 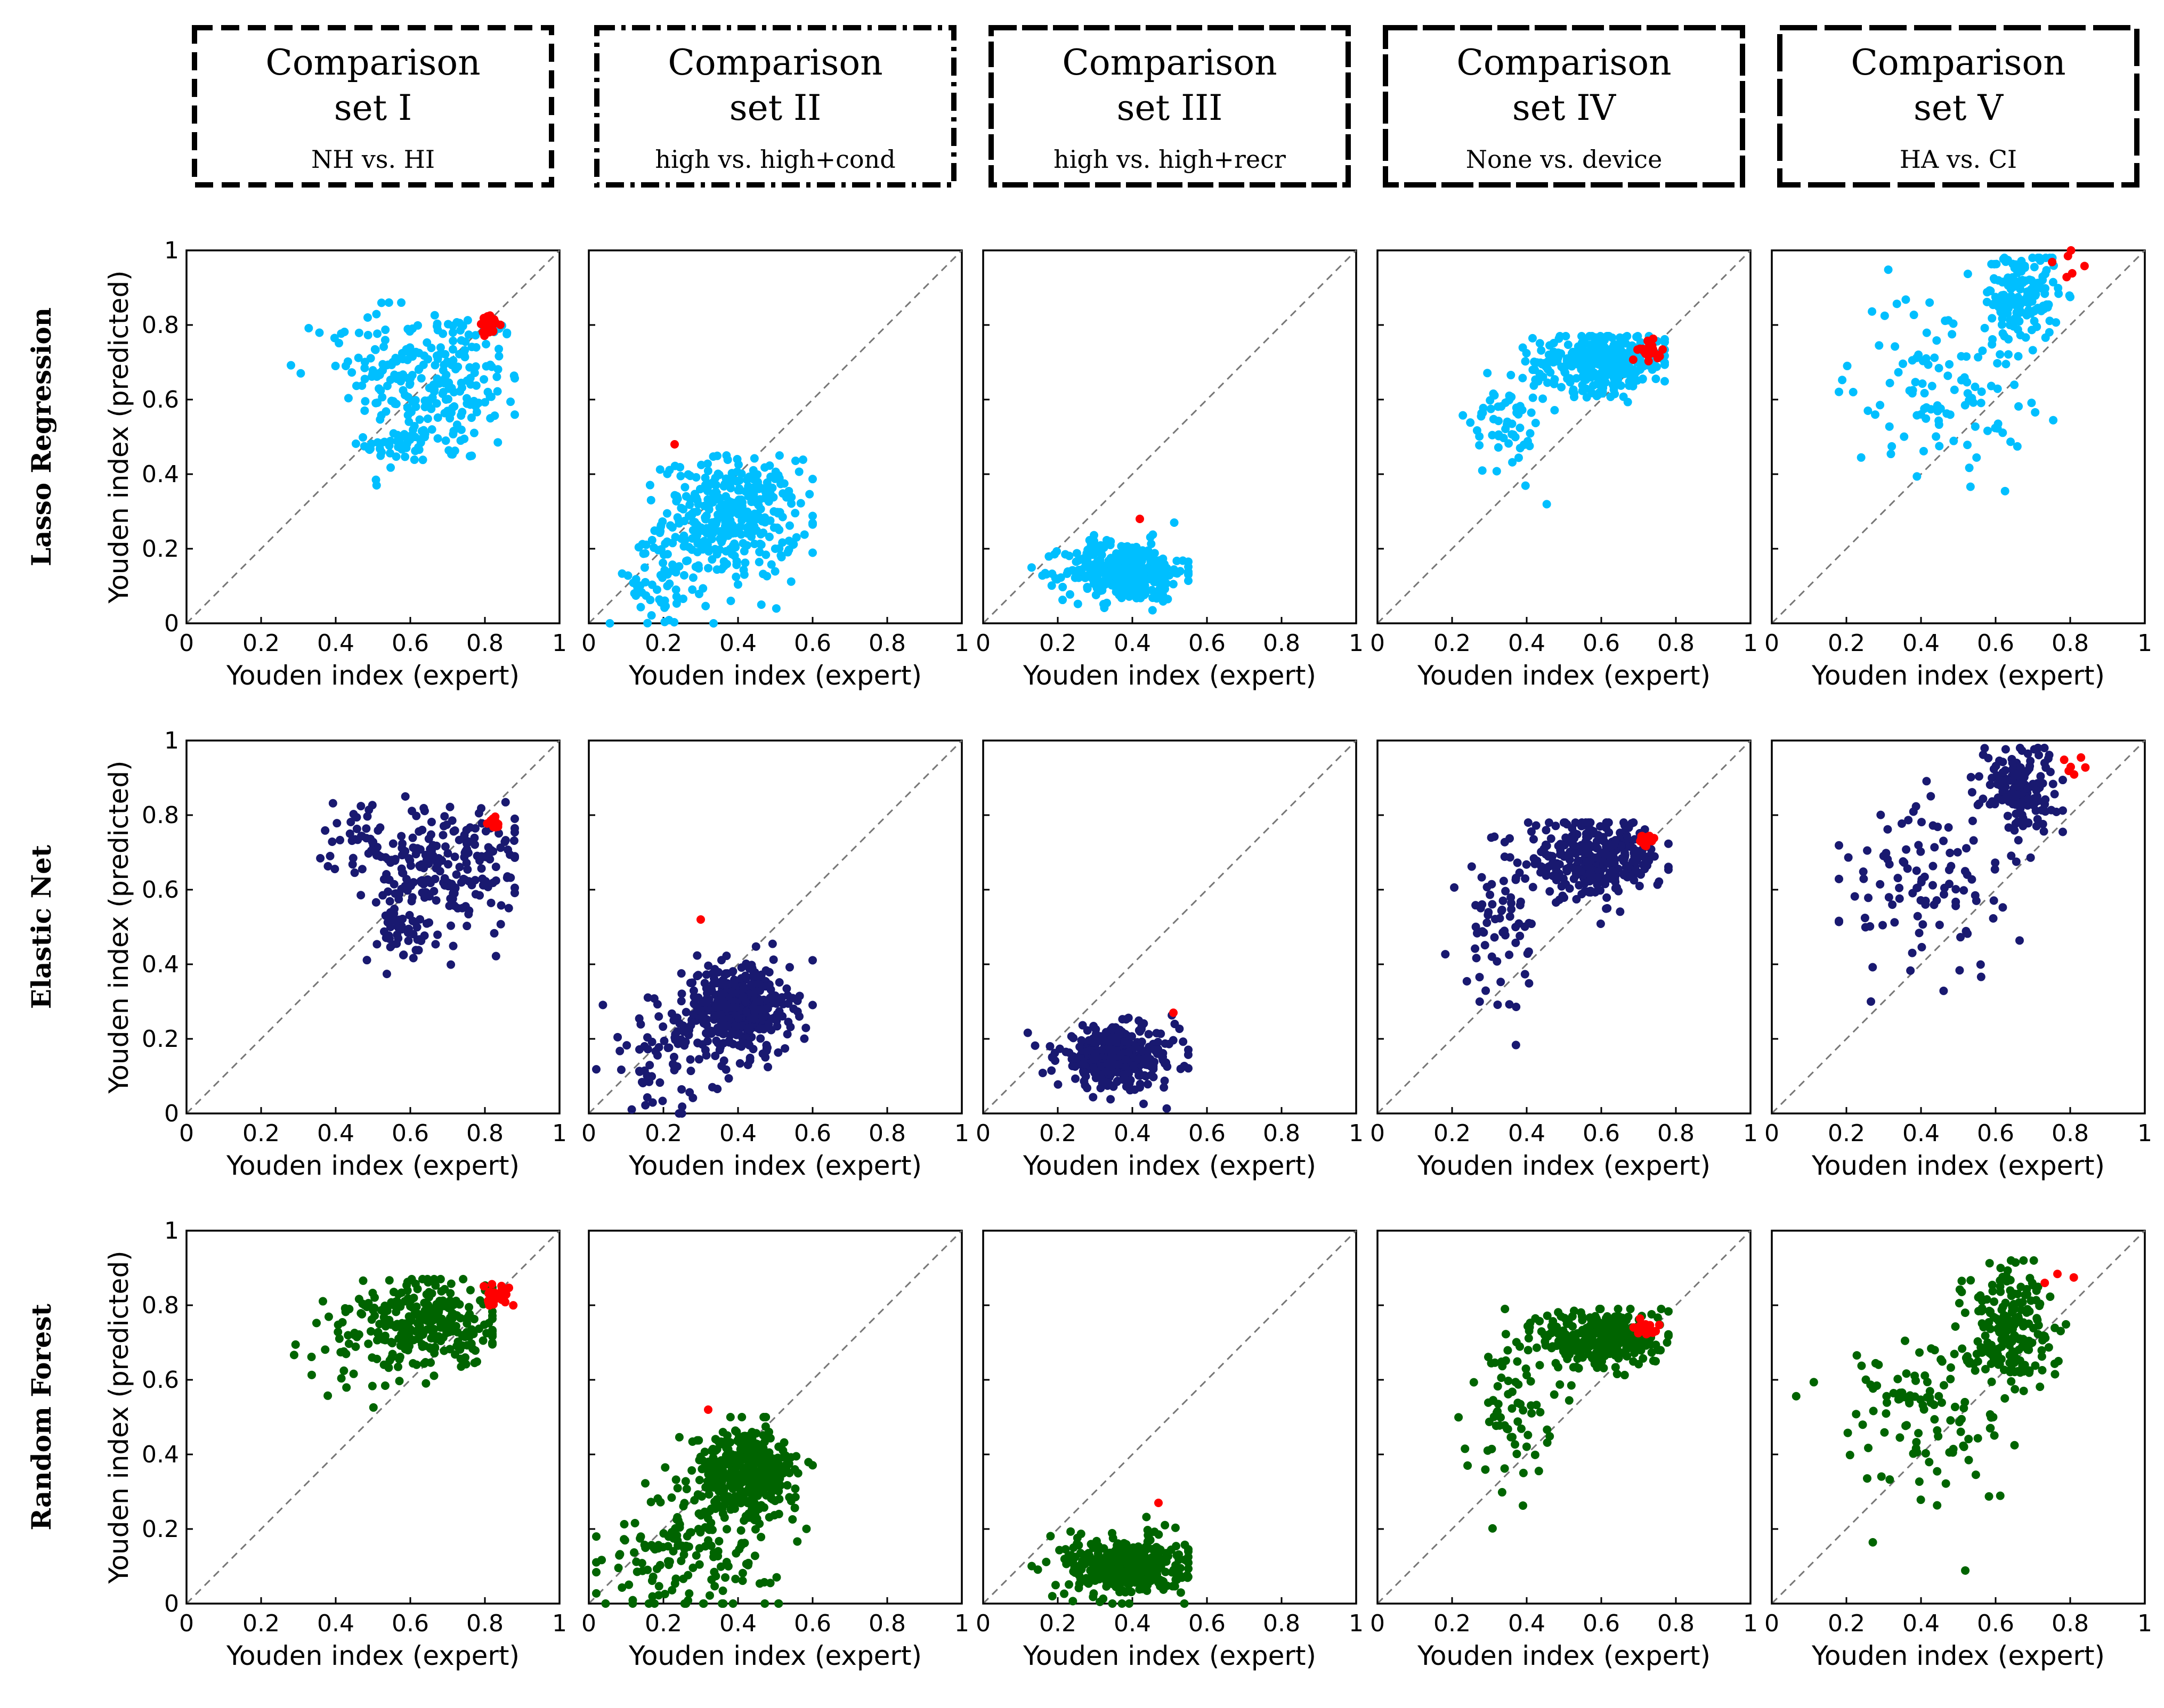 What do you see at coordinates (1750, 643) in the screenshot?
I see `x-tick-label: 1` at bounding box center [1750, 643].